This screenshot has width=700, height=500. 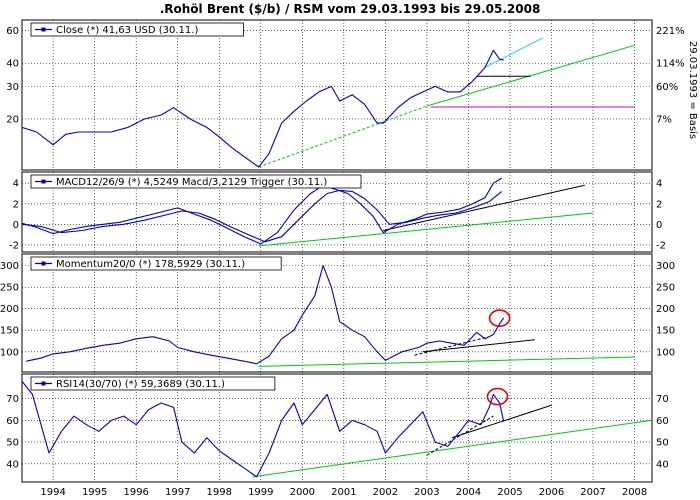 What do you see at coordinates (43, 181) in the screenshot?
I see `macd-legend-swatch-marker` at bounding box center [43, 181].